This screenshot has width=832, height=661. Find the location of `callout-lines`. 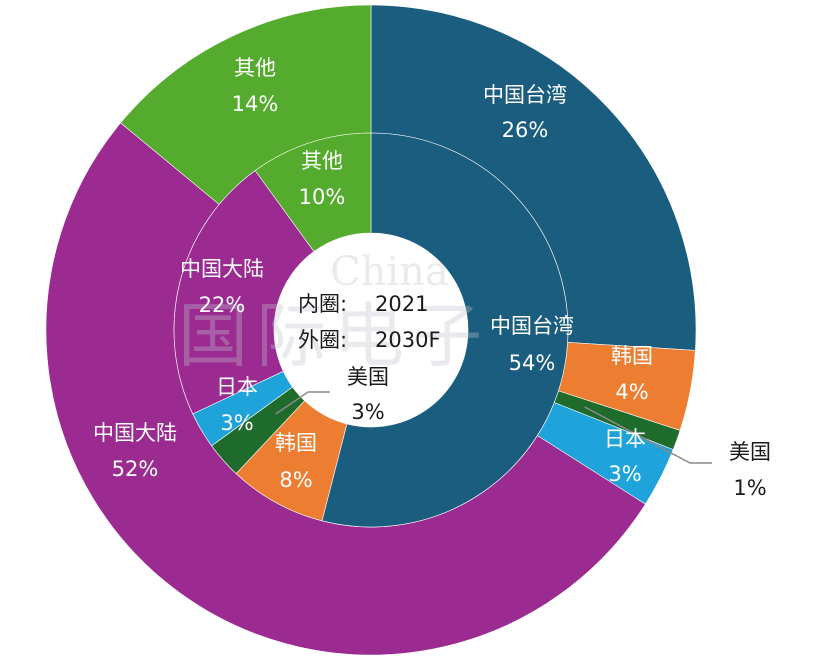

callout-lines is located at coordinates (493, 427).